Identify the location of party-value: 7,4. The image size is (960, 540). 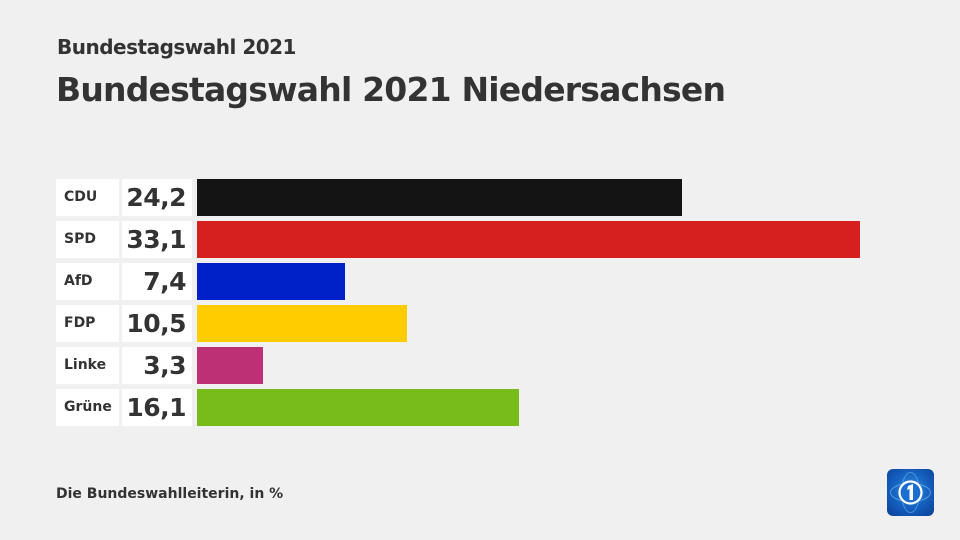
(157, 281).